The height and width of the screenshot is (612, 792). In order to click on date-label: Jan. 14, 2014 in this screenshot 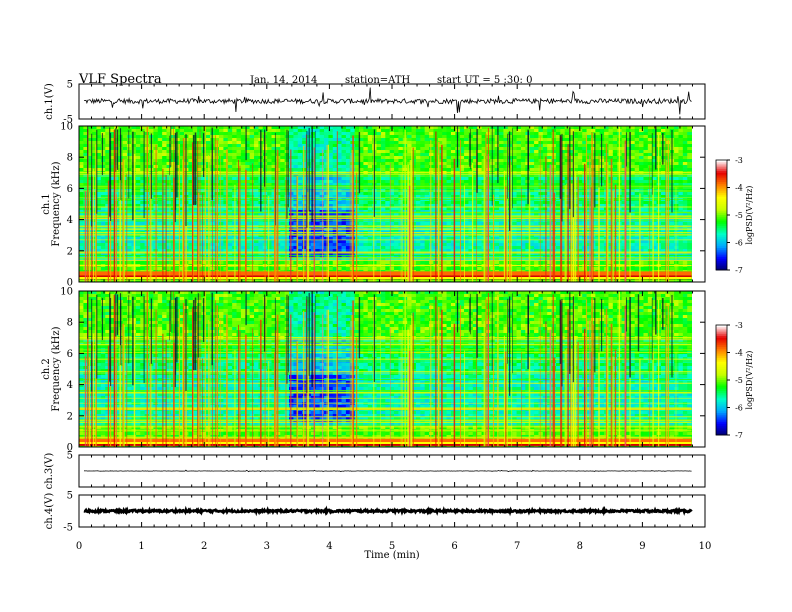, I will do `click(284, 80)`.